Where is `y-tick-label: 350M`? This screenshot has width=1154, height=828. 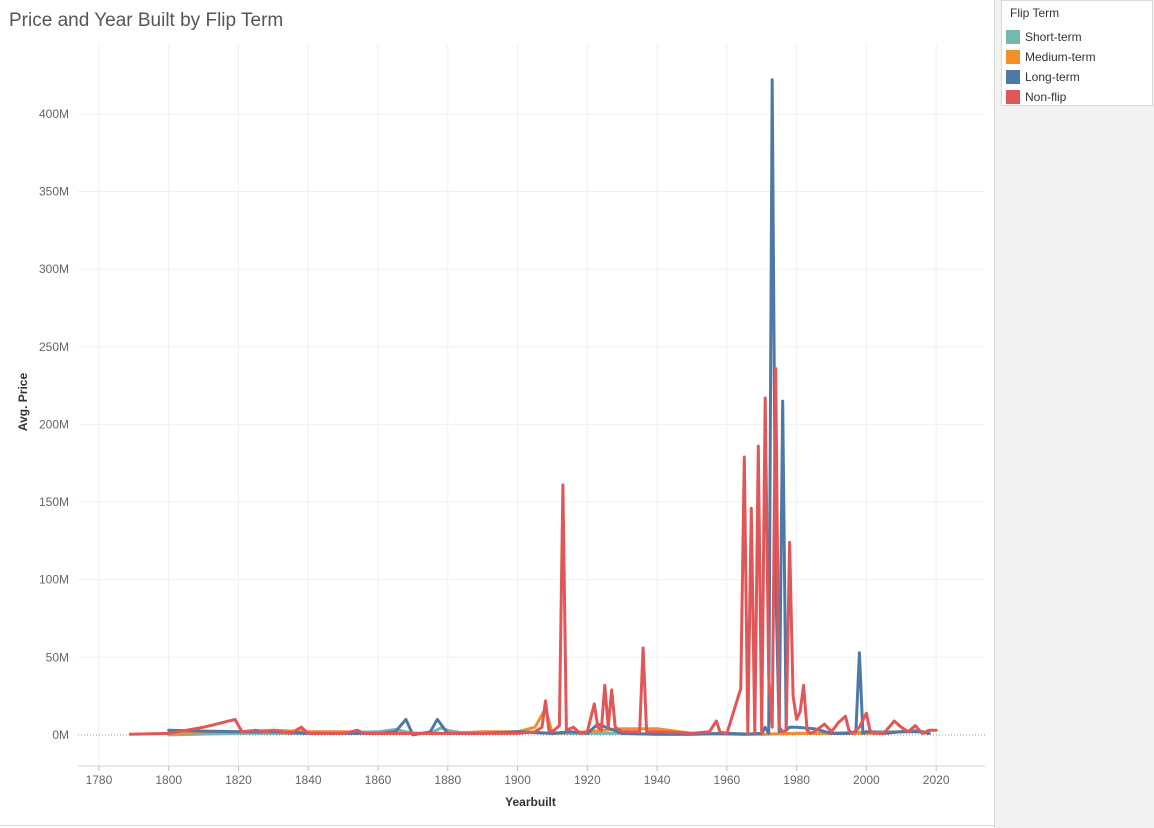
y-tick-label: 350M is located at coordinates (54, 192).